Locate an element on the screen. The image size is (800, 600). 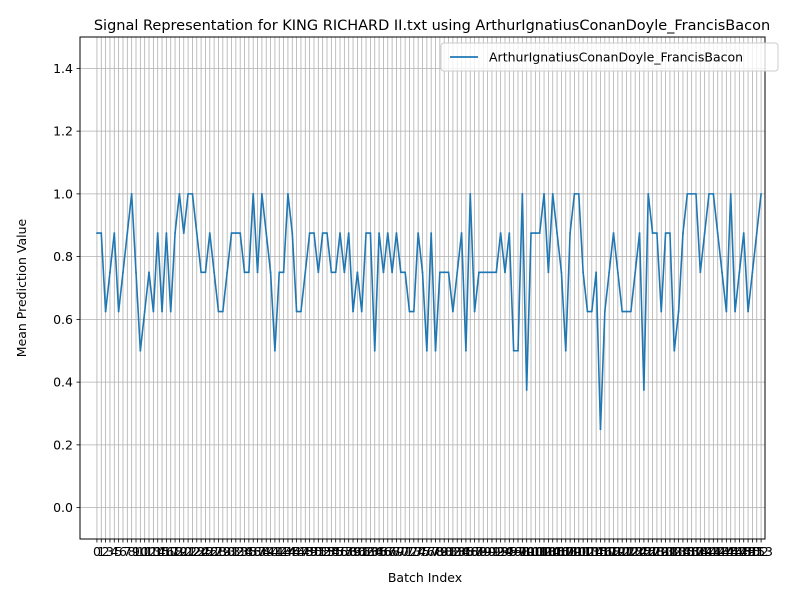
x-axis-label: Batch Index is located at coordinates (425, 577).